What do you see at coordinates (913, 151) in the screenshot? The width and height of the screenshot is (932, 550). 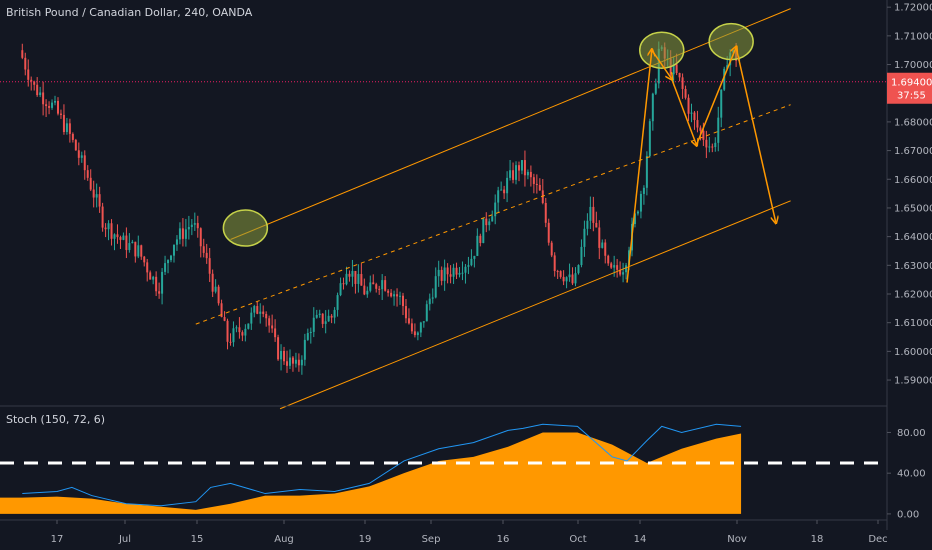 I see `y-tick-label: 1.67000` at bounding box center [913, 151].